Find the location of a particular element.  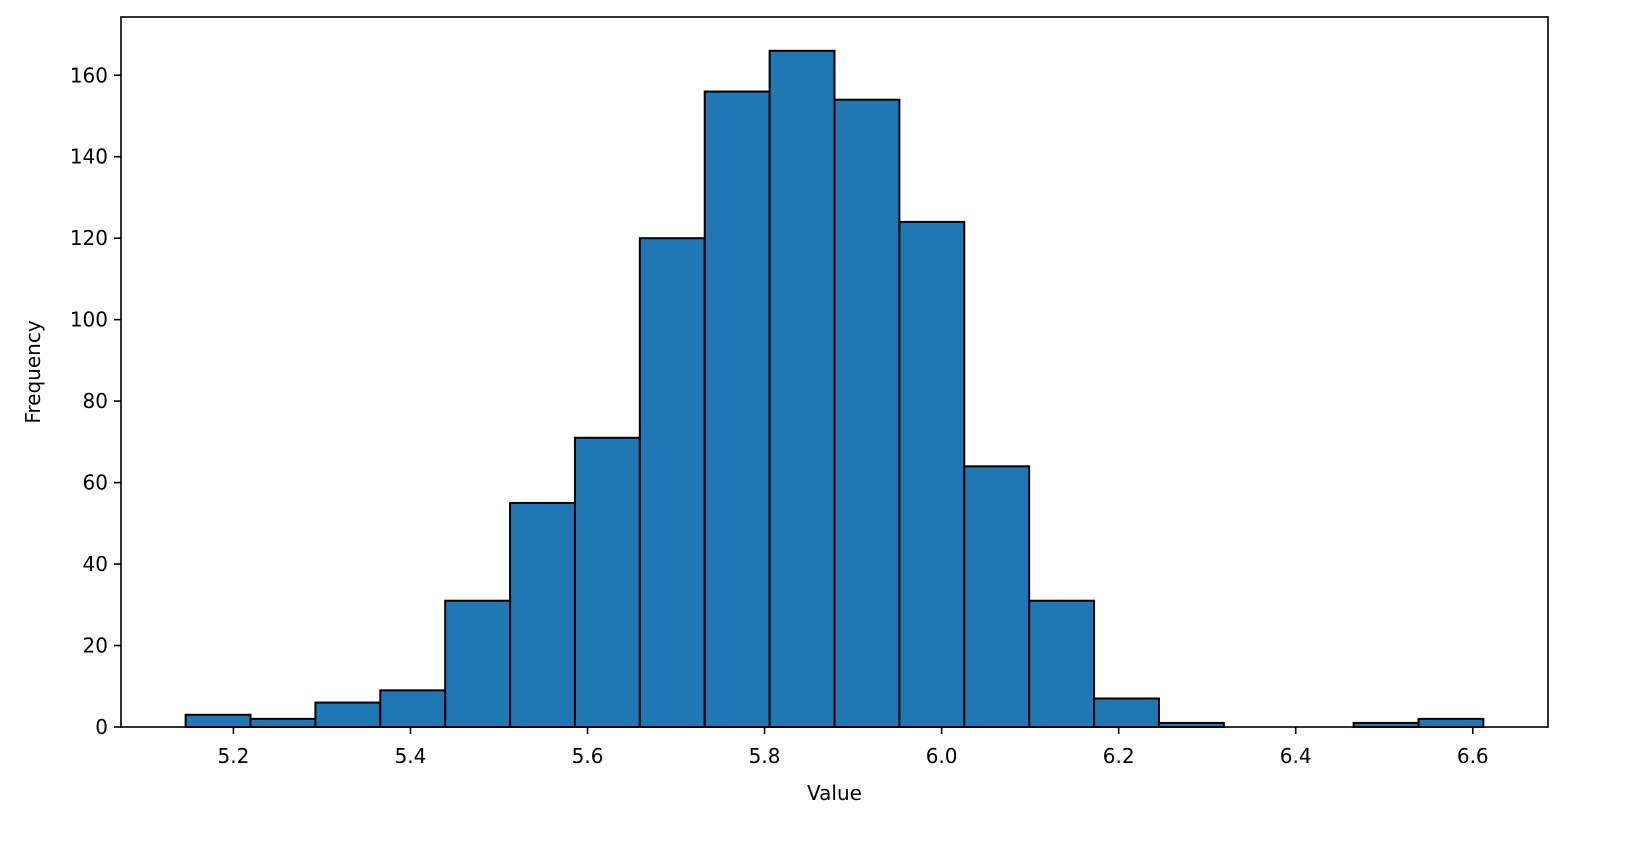

y-axis: 0 20 40 60 80 100 120 140 160 is located at coordinates (95, 401).